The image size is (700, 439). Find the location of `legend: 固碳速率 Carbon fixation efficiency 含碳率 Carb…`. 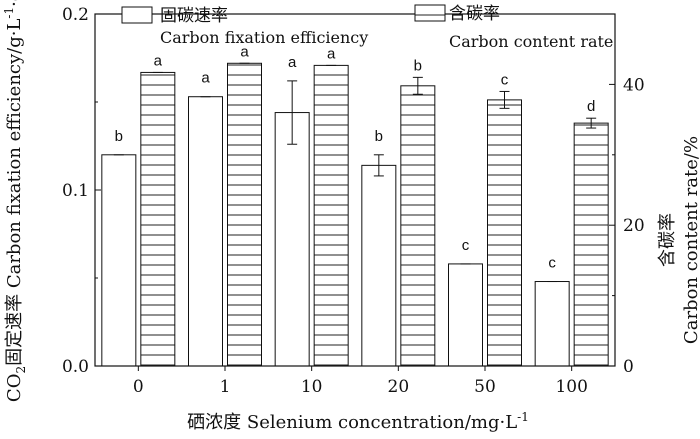

legend: 固碳速率 Carbon fixation efficiency 含碳率 Carb… is located at coordinates (367, 27).